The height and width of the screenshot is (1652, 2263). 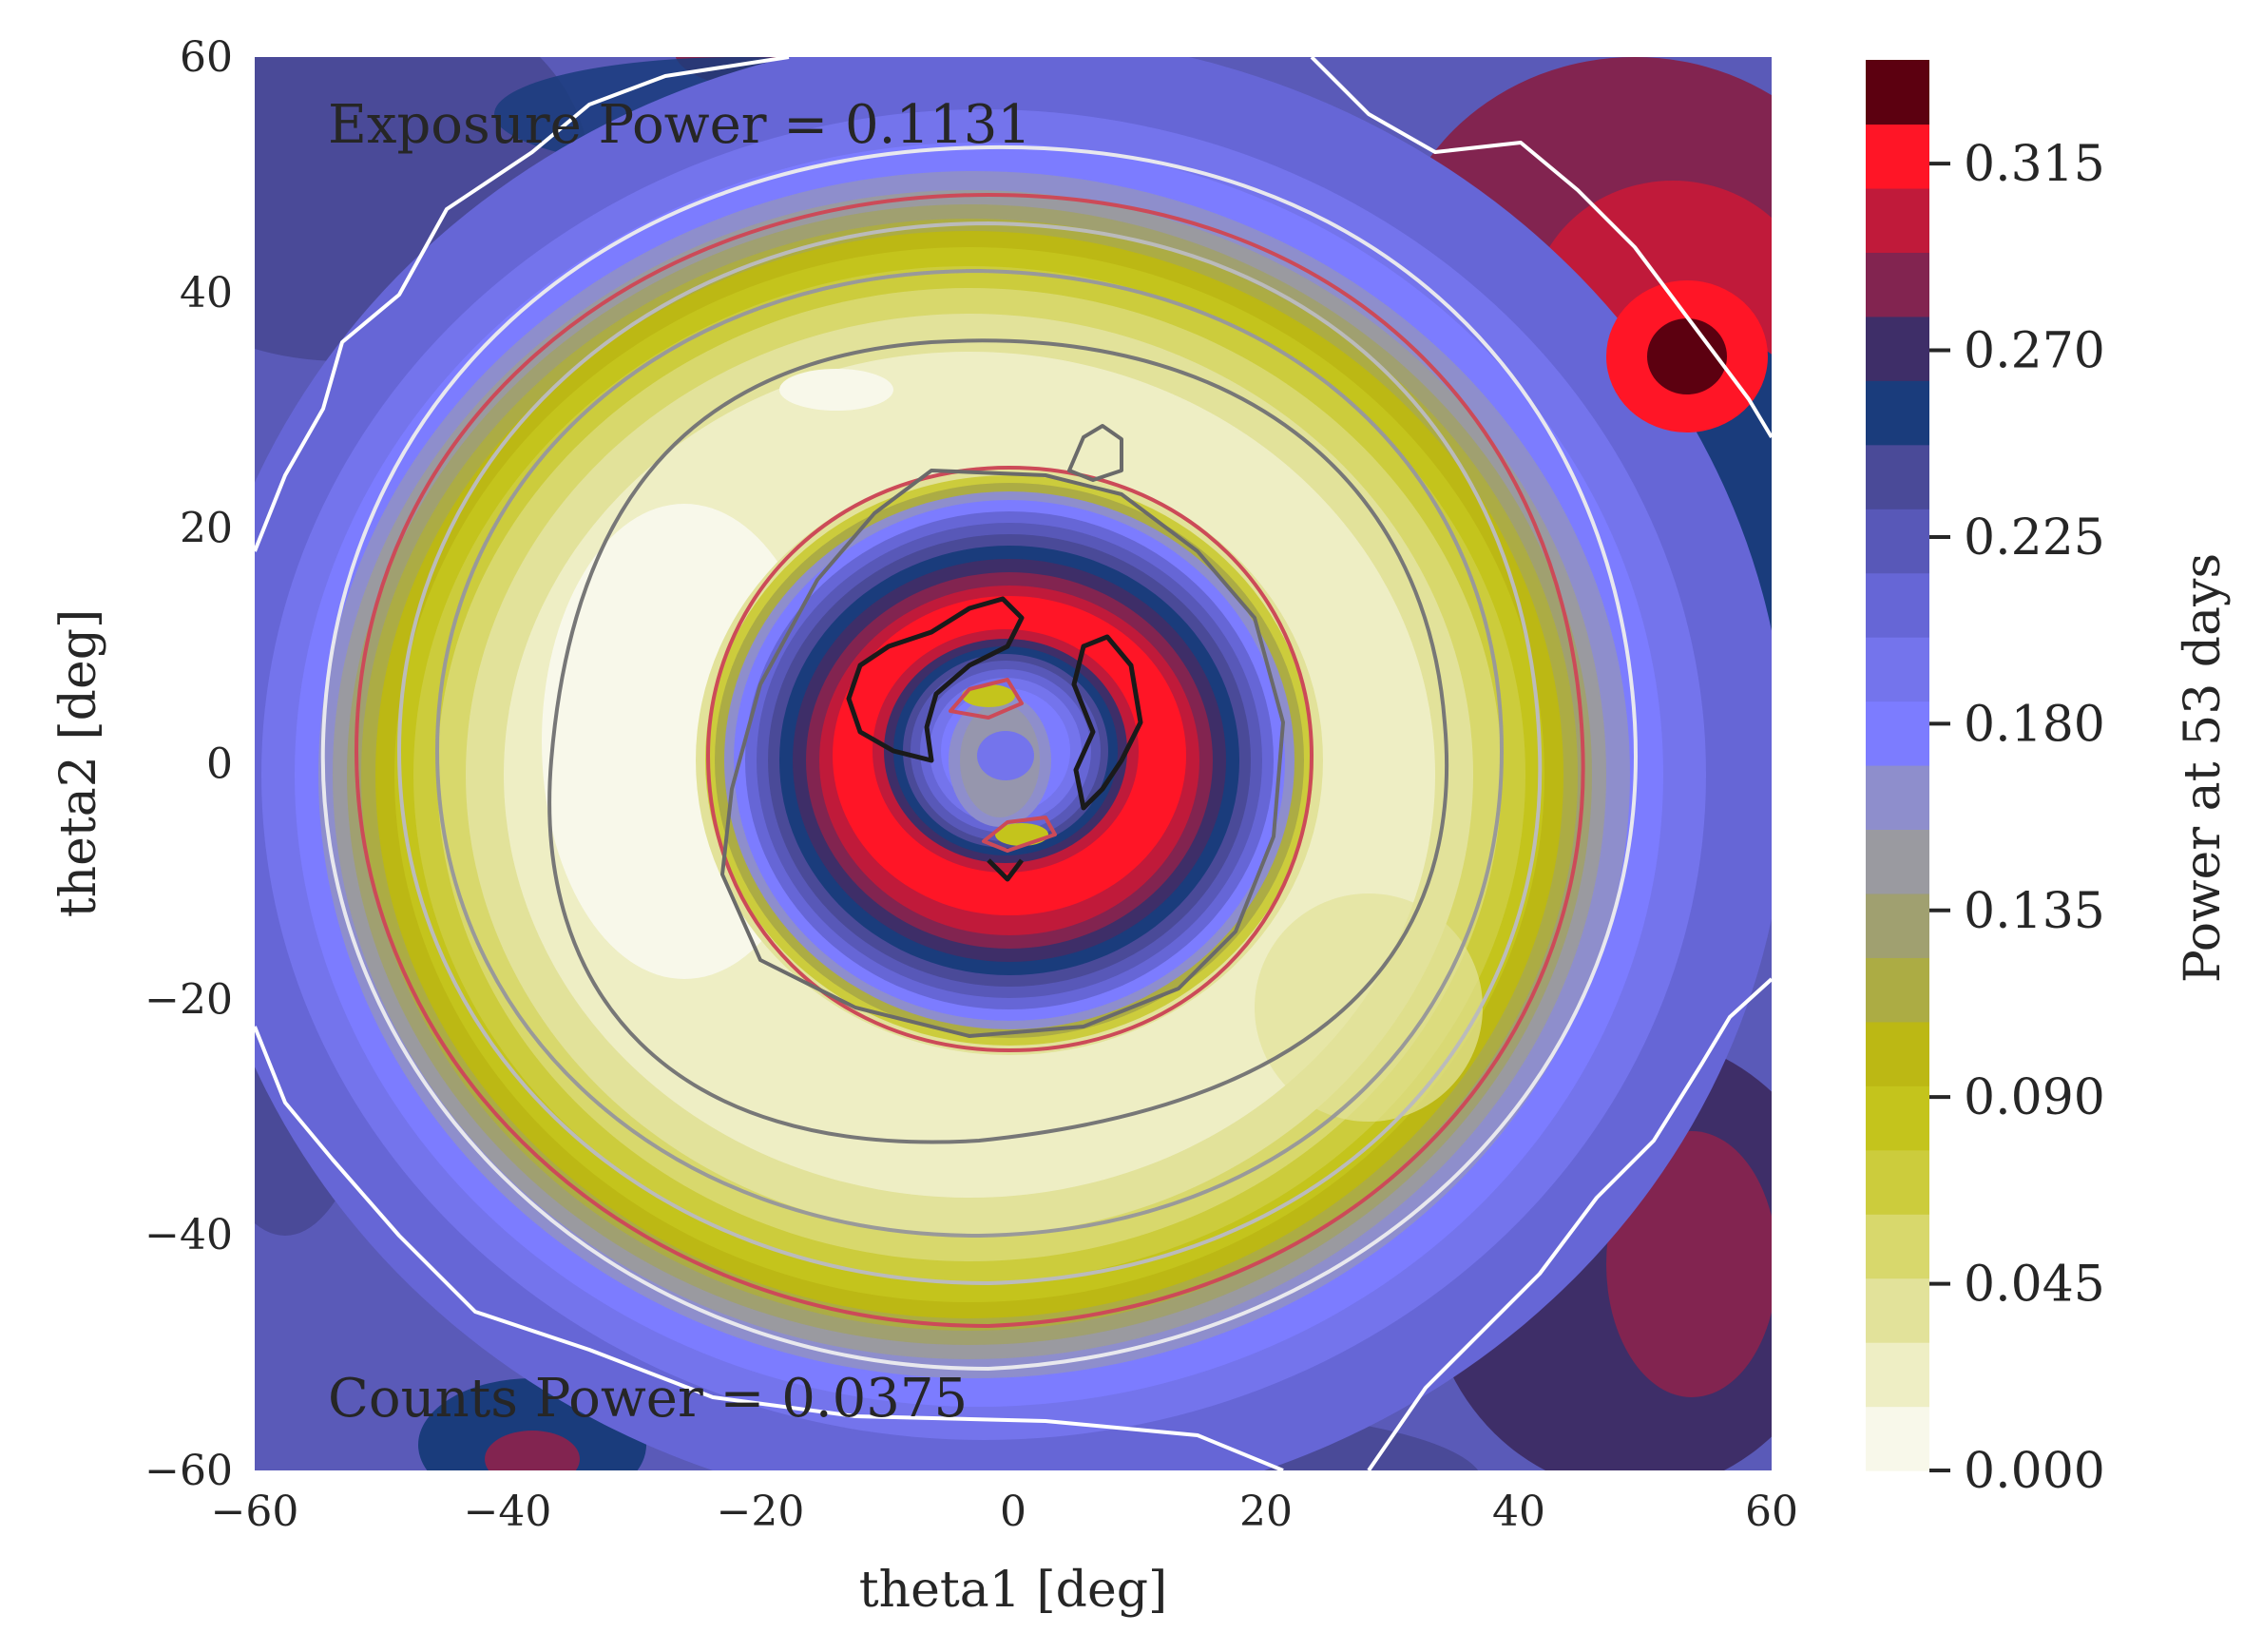 What do you see at coordinates (1107, 722) in the screenshot?
I see `contour-black-right` at bounding box center [1107, 722].